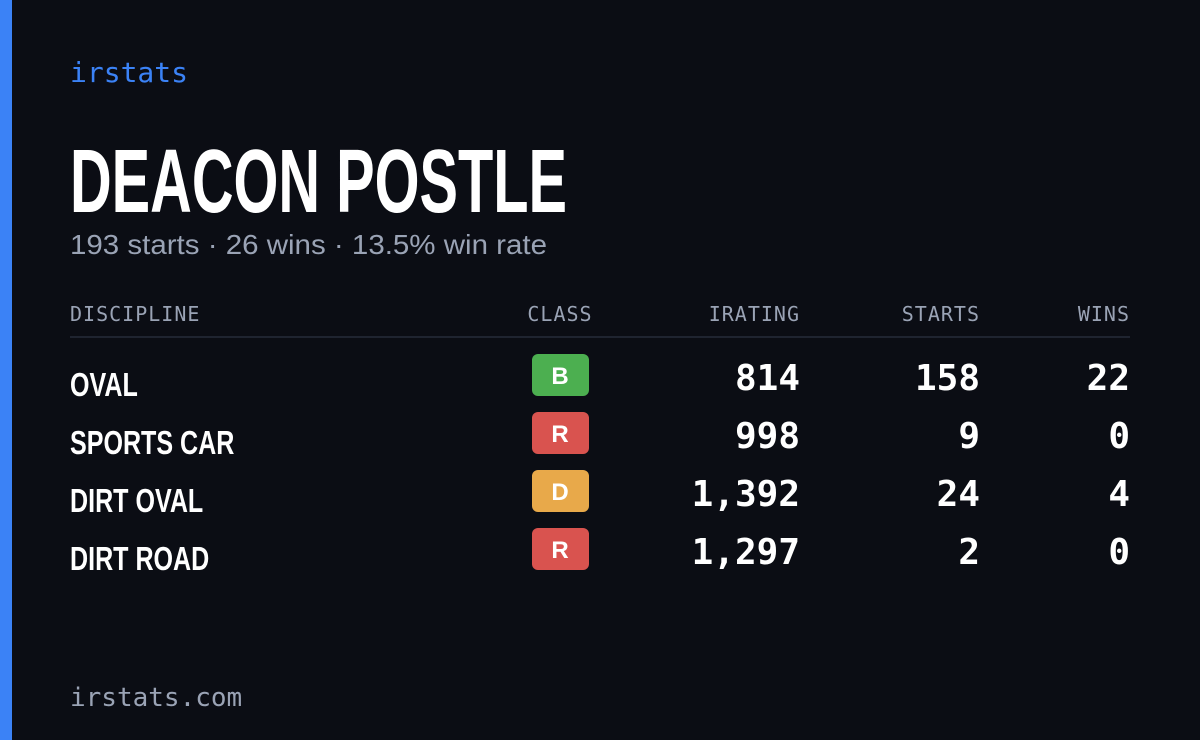 The width and height of the screenshot is (1200, 740). I want to click on starts-value: 24, so click(958, 494).